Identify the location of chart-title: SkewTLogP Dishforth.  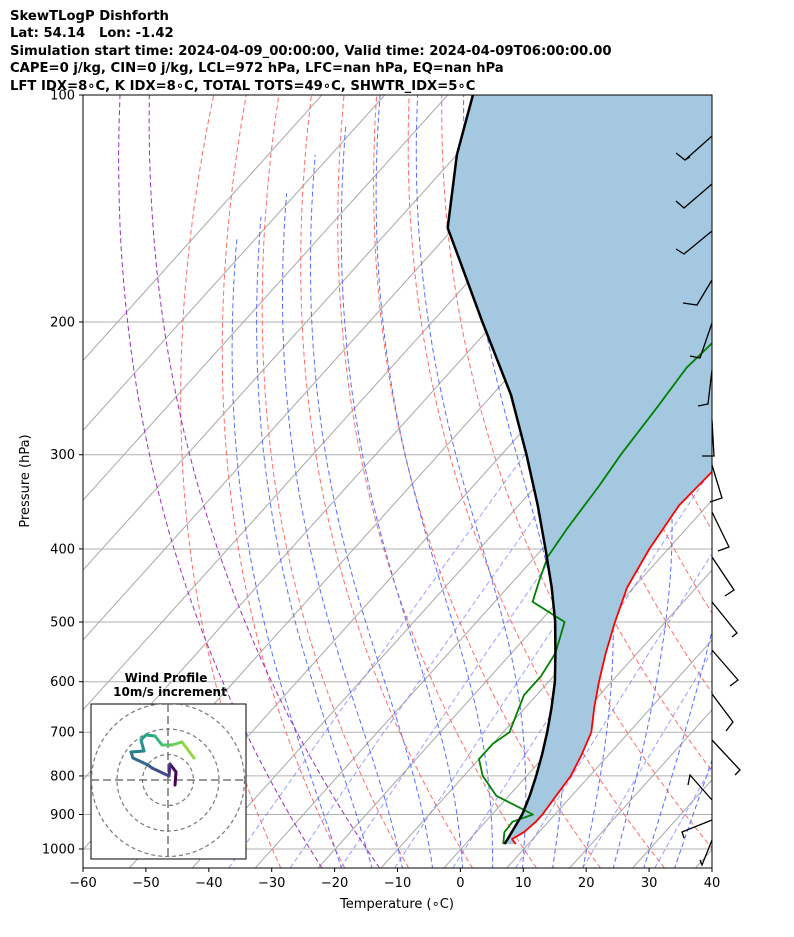
(89, 16).